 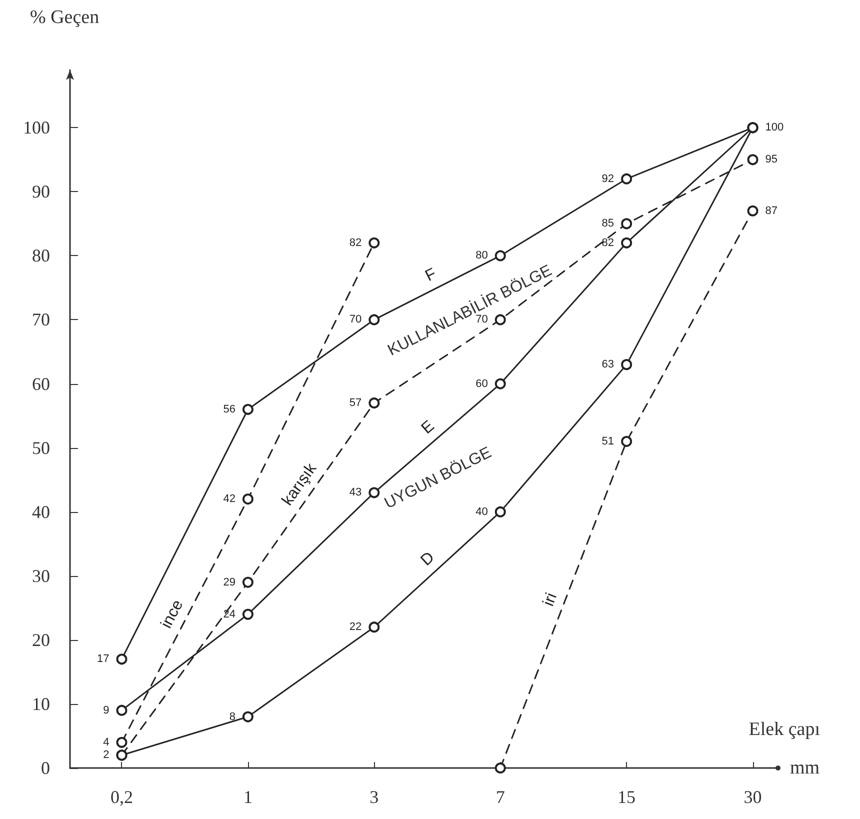 I want to click on y-tick-label: 80, so click(x=41, y=256).